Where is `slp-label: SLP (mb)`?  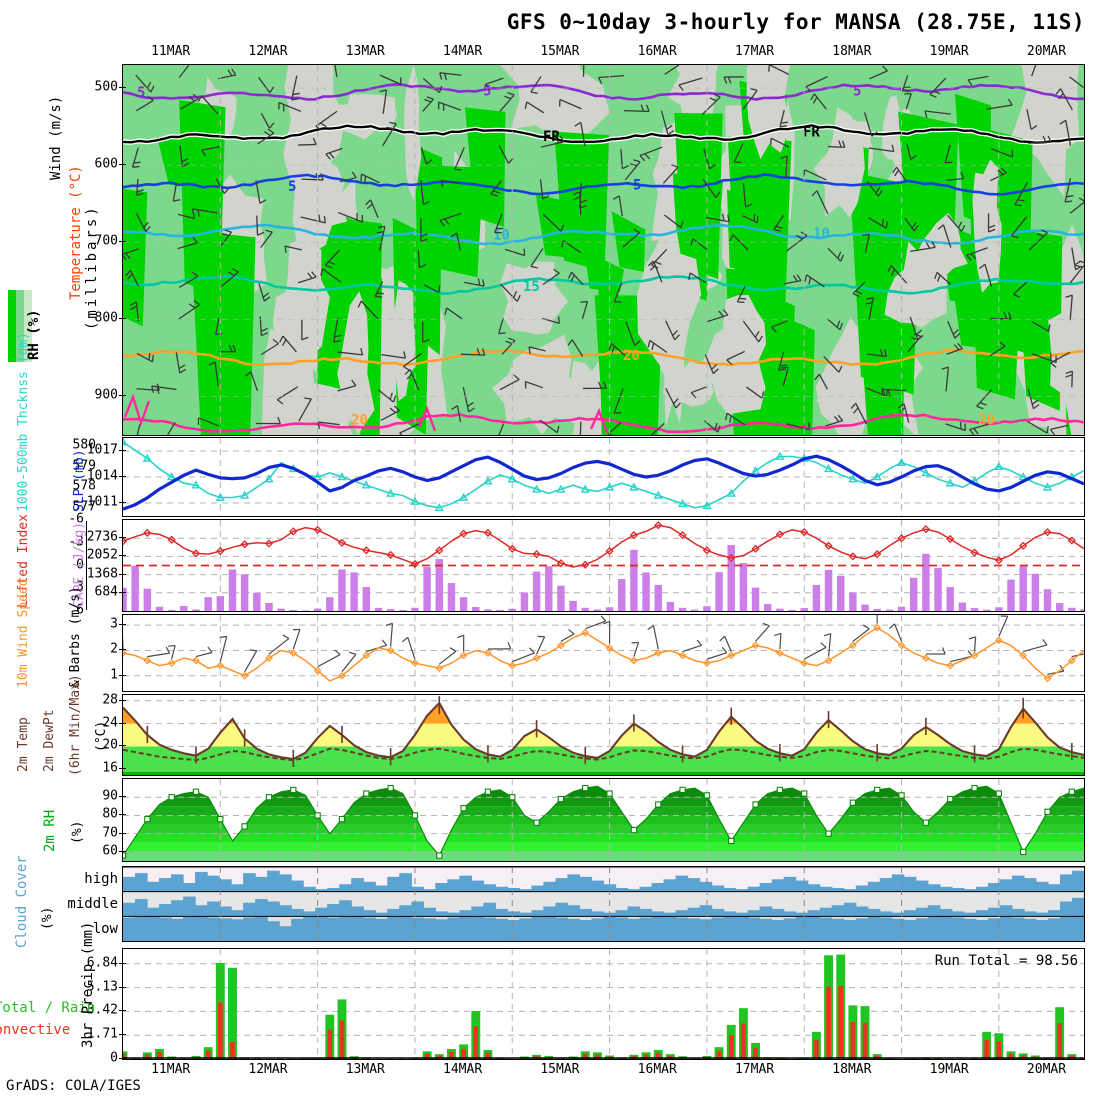 slp-label: SLP (mb) is located at coordinates (79, 480).